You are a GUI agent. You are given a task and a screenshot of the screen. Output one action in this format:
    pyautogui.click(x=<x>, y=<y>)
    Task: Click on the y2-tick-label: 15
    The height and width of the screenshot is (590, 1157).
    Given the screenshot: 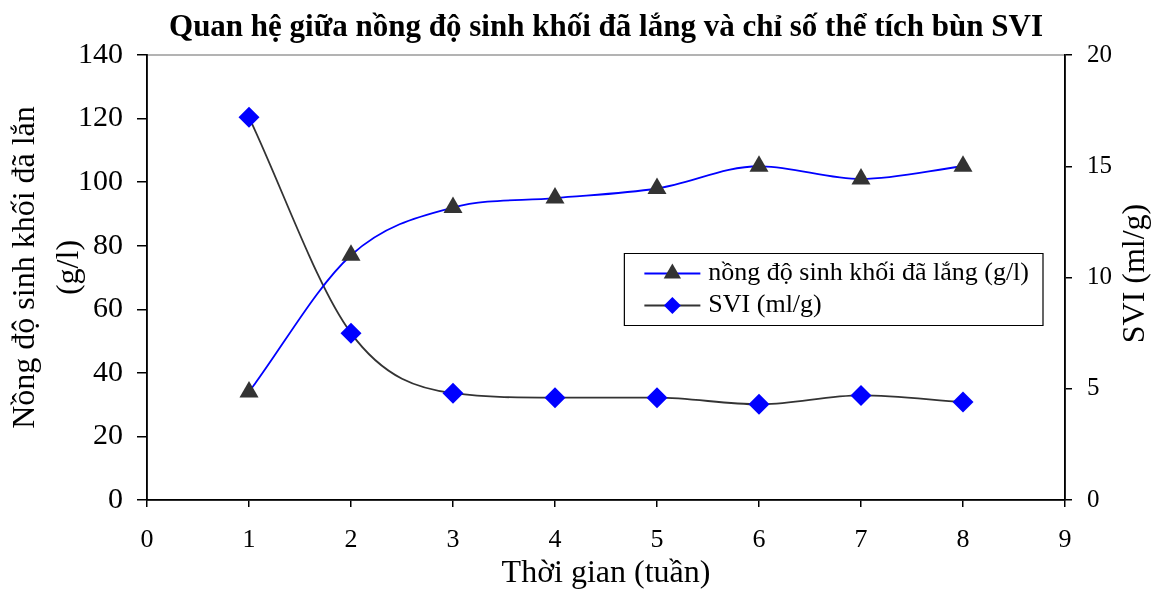 What is the action you would take?
    pyautogui.click(x=1099, y=164)
    